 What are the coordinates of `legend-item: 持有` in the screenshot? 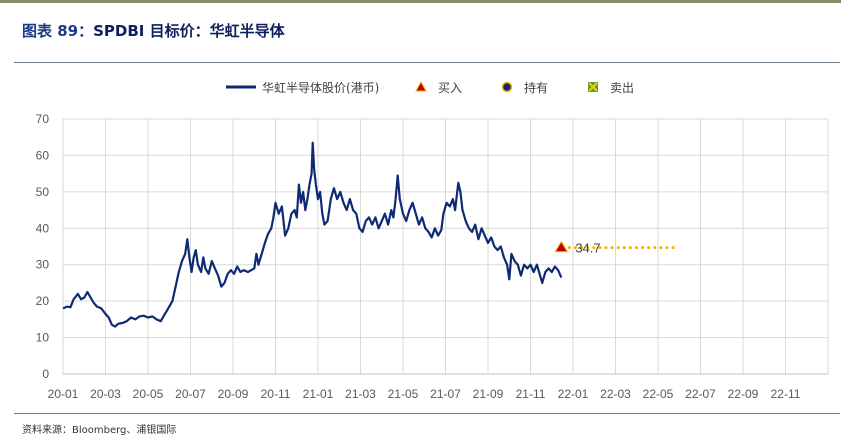 It's located at (524, 87).